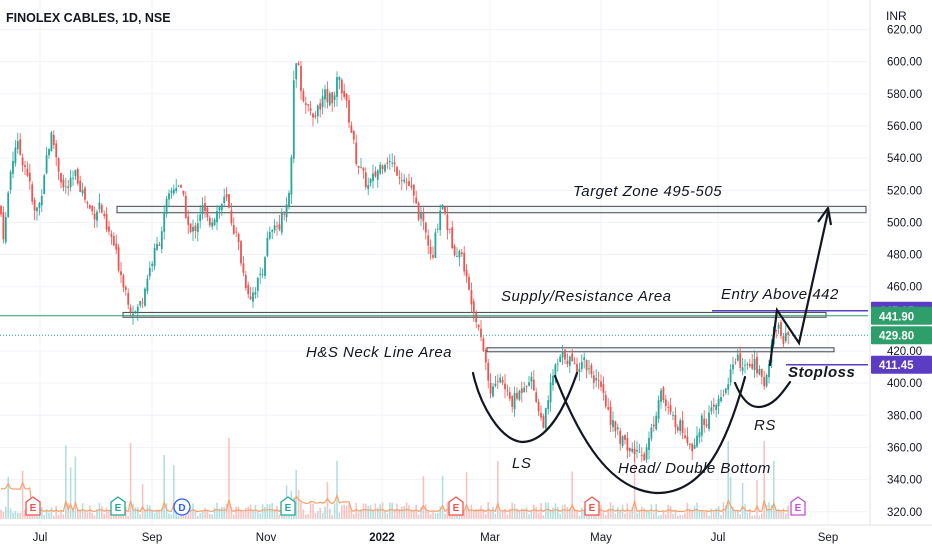 The image size is (932, 555). I want to click on event-marker: D, so click(182, 507).